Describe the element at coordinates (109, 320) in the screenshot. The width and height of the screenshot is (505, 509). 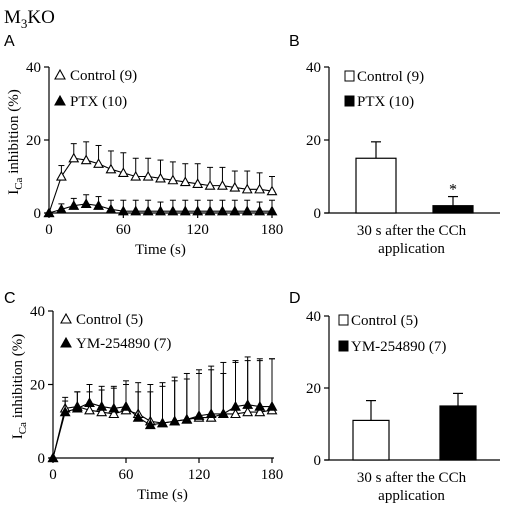
I see `legend-label: Control (5)` at that location.